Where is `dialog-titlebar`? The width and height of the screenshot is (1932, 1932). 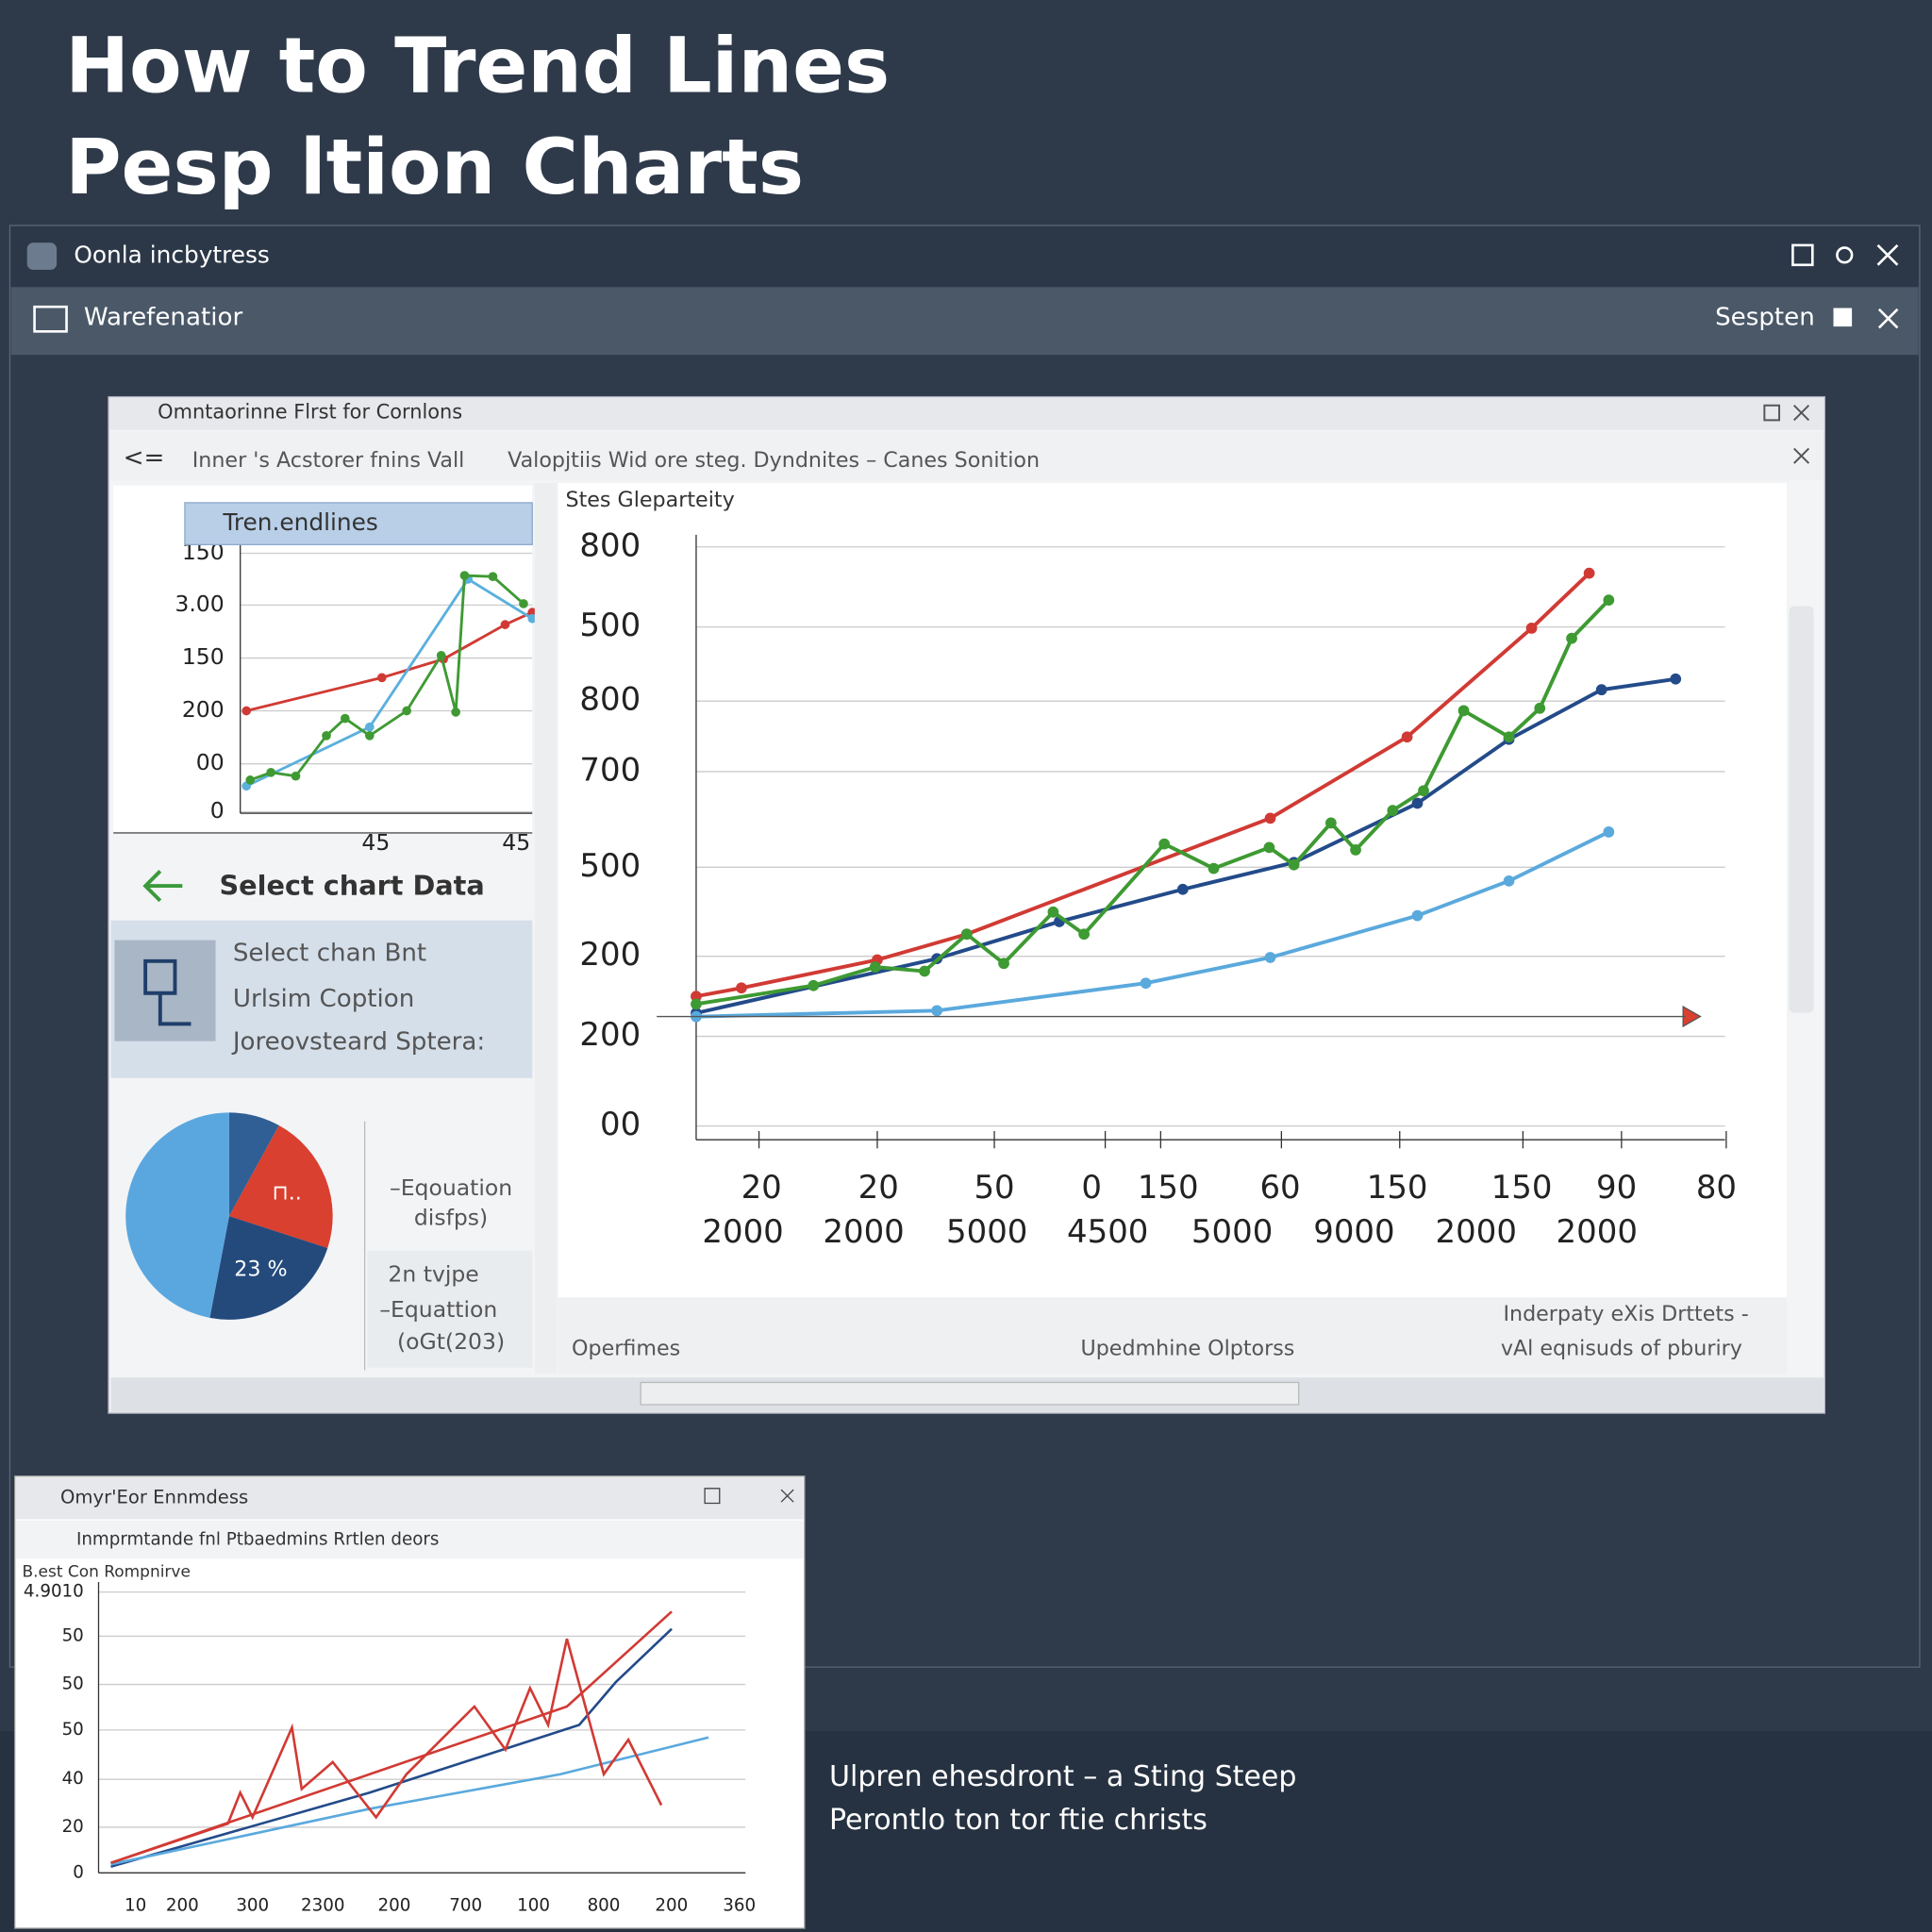
dialog-titlebar is located at coordinates (967, 413).